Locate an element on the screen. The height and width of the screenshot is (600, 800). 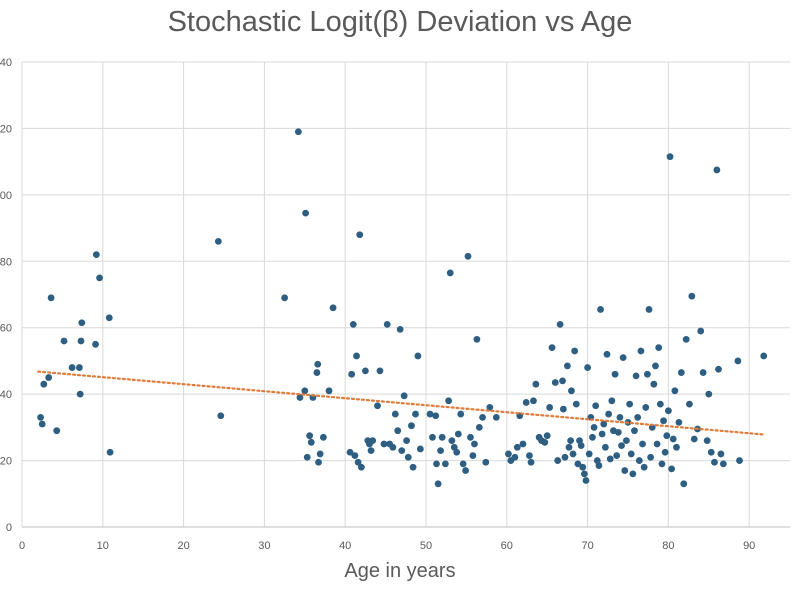
x-tick-label: 60 is located at coordinates (507, 546).